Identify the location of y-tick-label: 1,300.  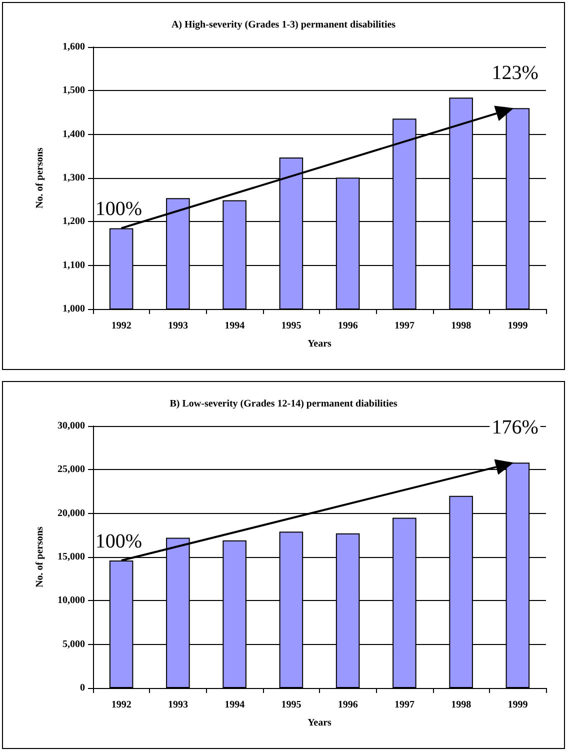
(73, 178).